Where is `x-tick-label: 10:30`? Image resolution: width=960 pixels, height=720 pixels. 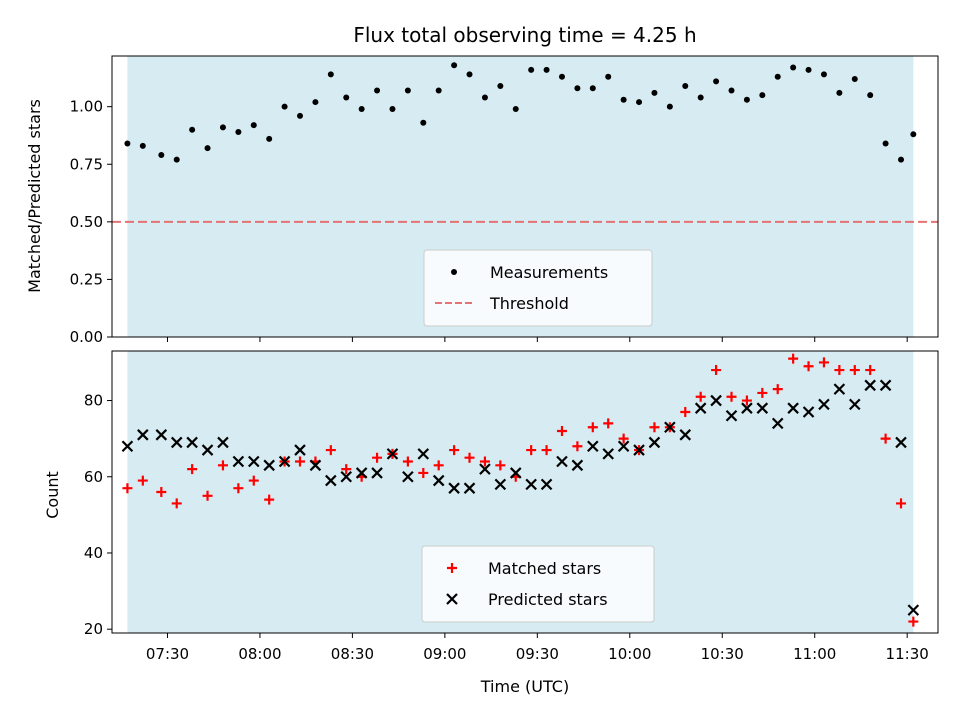 x-tick-label: 10:30 is located at coordinates (722, 654).